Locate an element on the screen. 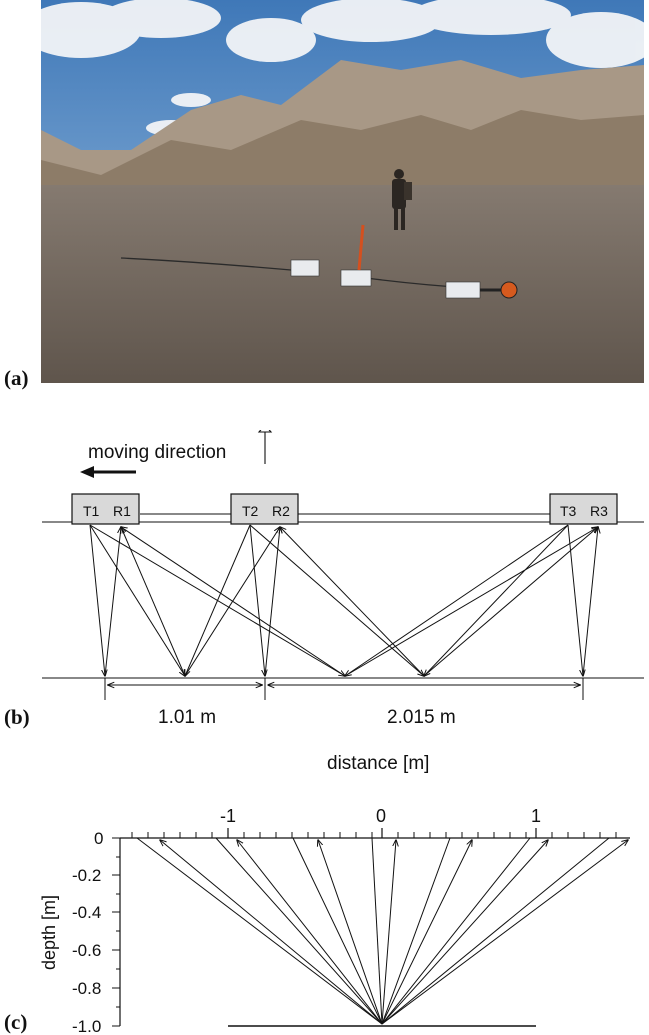 The image size is (649, 1035). y-tick-label-06: -0.6 is located at coordinates (86, 950).